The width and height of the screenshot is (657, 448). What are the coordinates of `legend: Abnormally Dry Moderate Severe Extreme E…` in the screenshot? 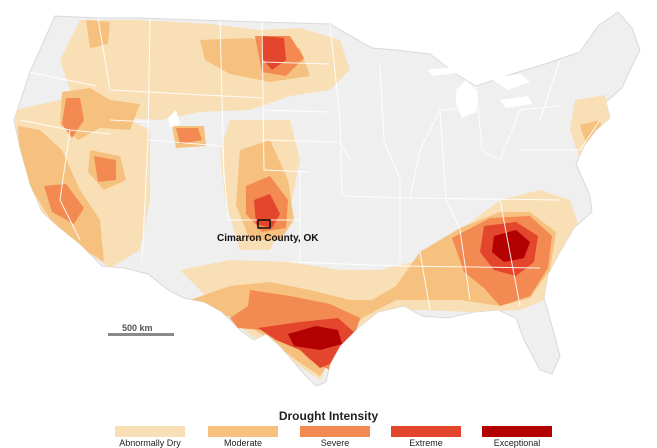 It's located at (335, 437).